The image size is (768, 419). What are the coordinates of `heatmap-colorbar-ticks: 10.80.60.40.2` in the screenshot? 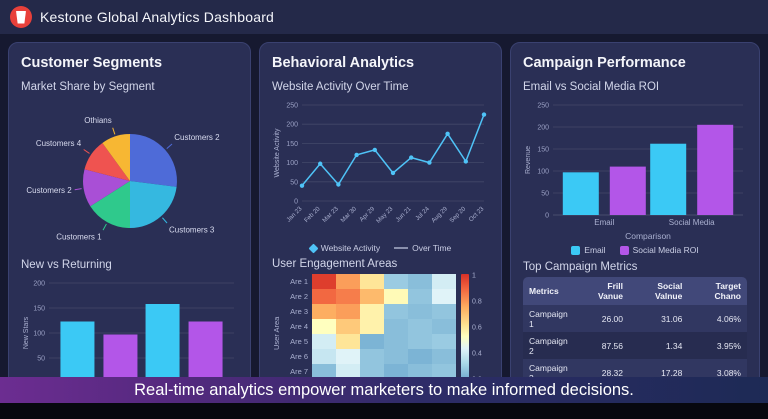 It's located at (480, 333).